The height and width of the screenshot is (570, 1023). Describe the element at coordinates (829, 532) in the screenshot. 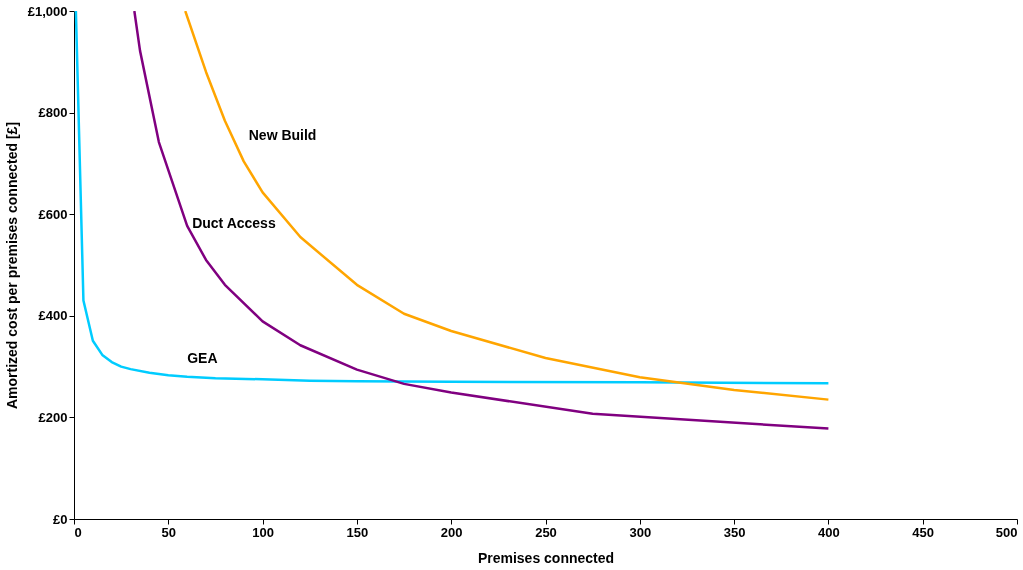

I see `x-tick-label: 400` at that location.